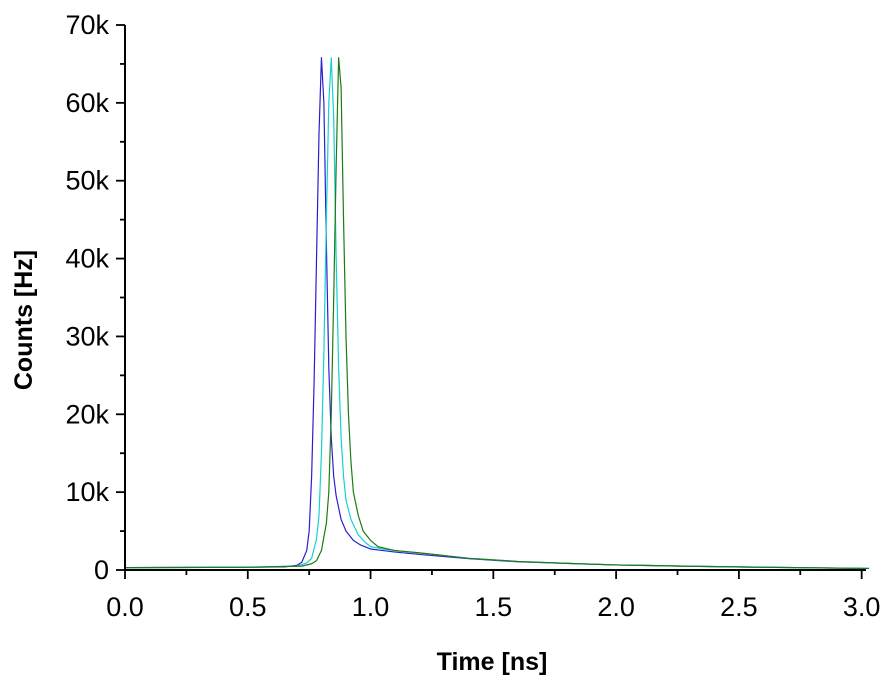 This screenshot has height=687, width=887. Describe the element at coordinates (95, 297) in the screenshot. I see `y-axis-ticks: 0 10k 20k 30k 40k 50k 60k 70k` at that location.